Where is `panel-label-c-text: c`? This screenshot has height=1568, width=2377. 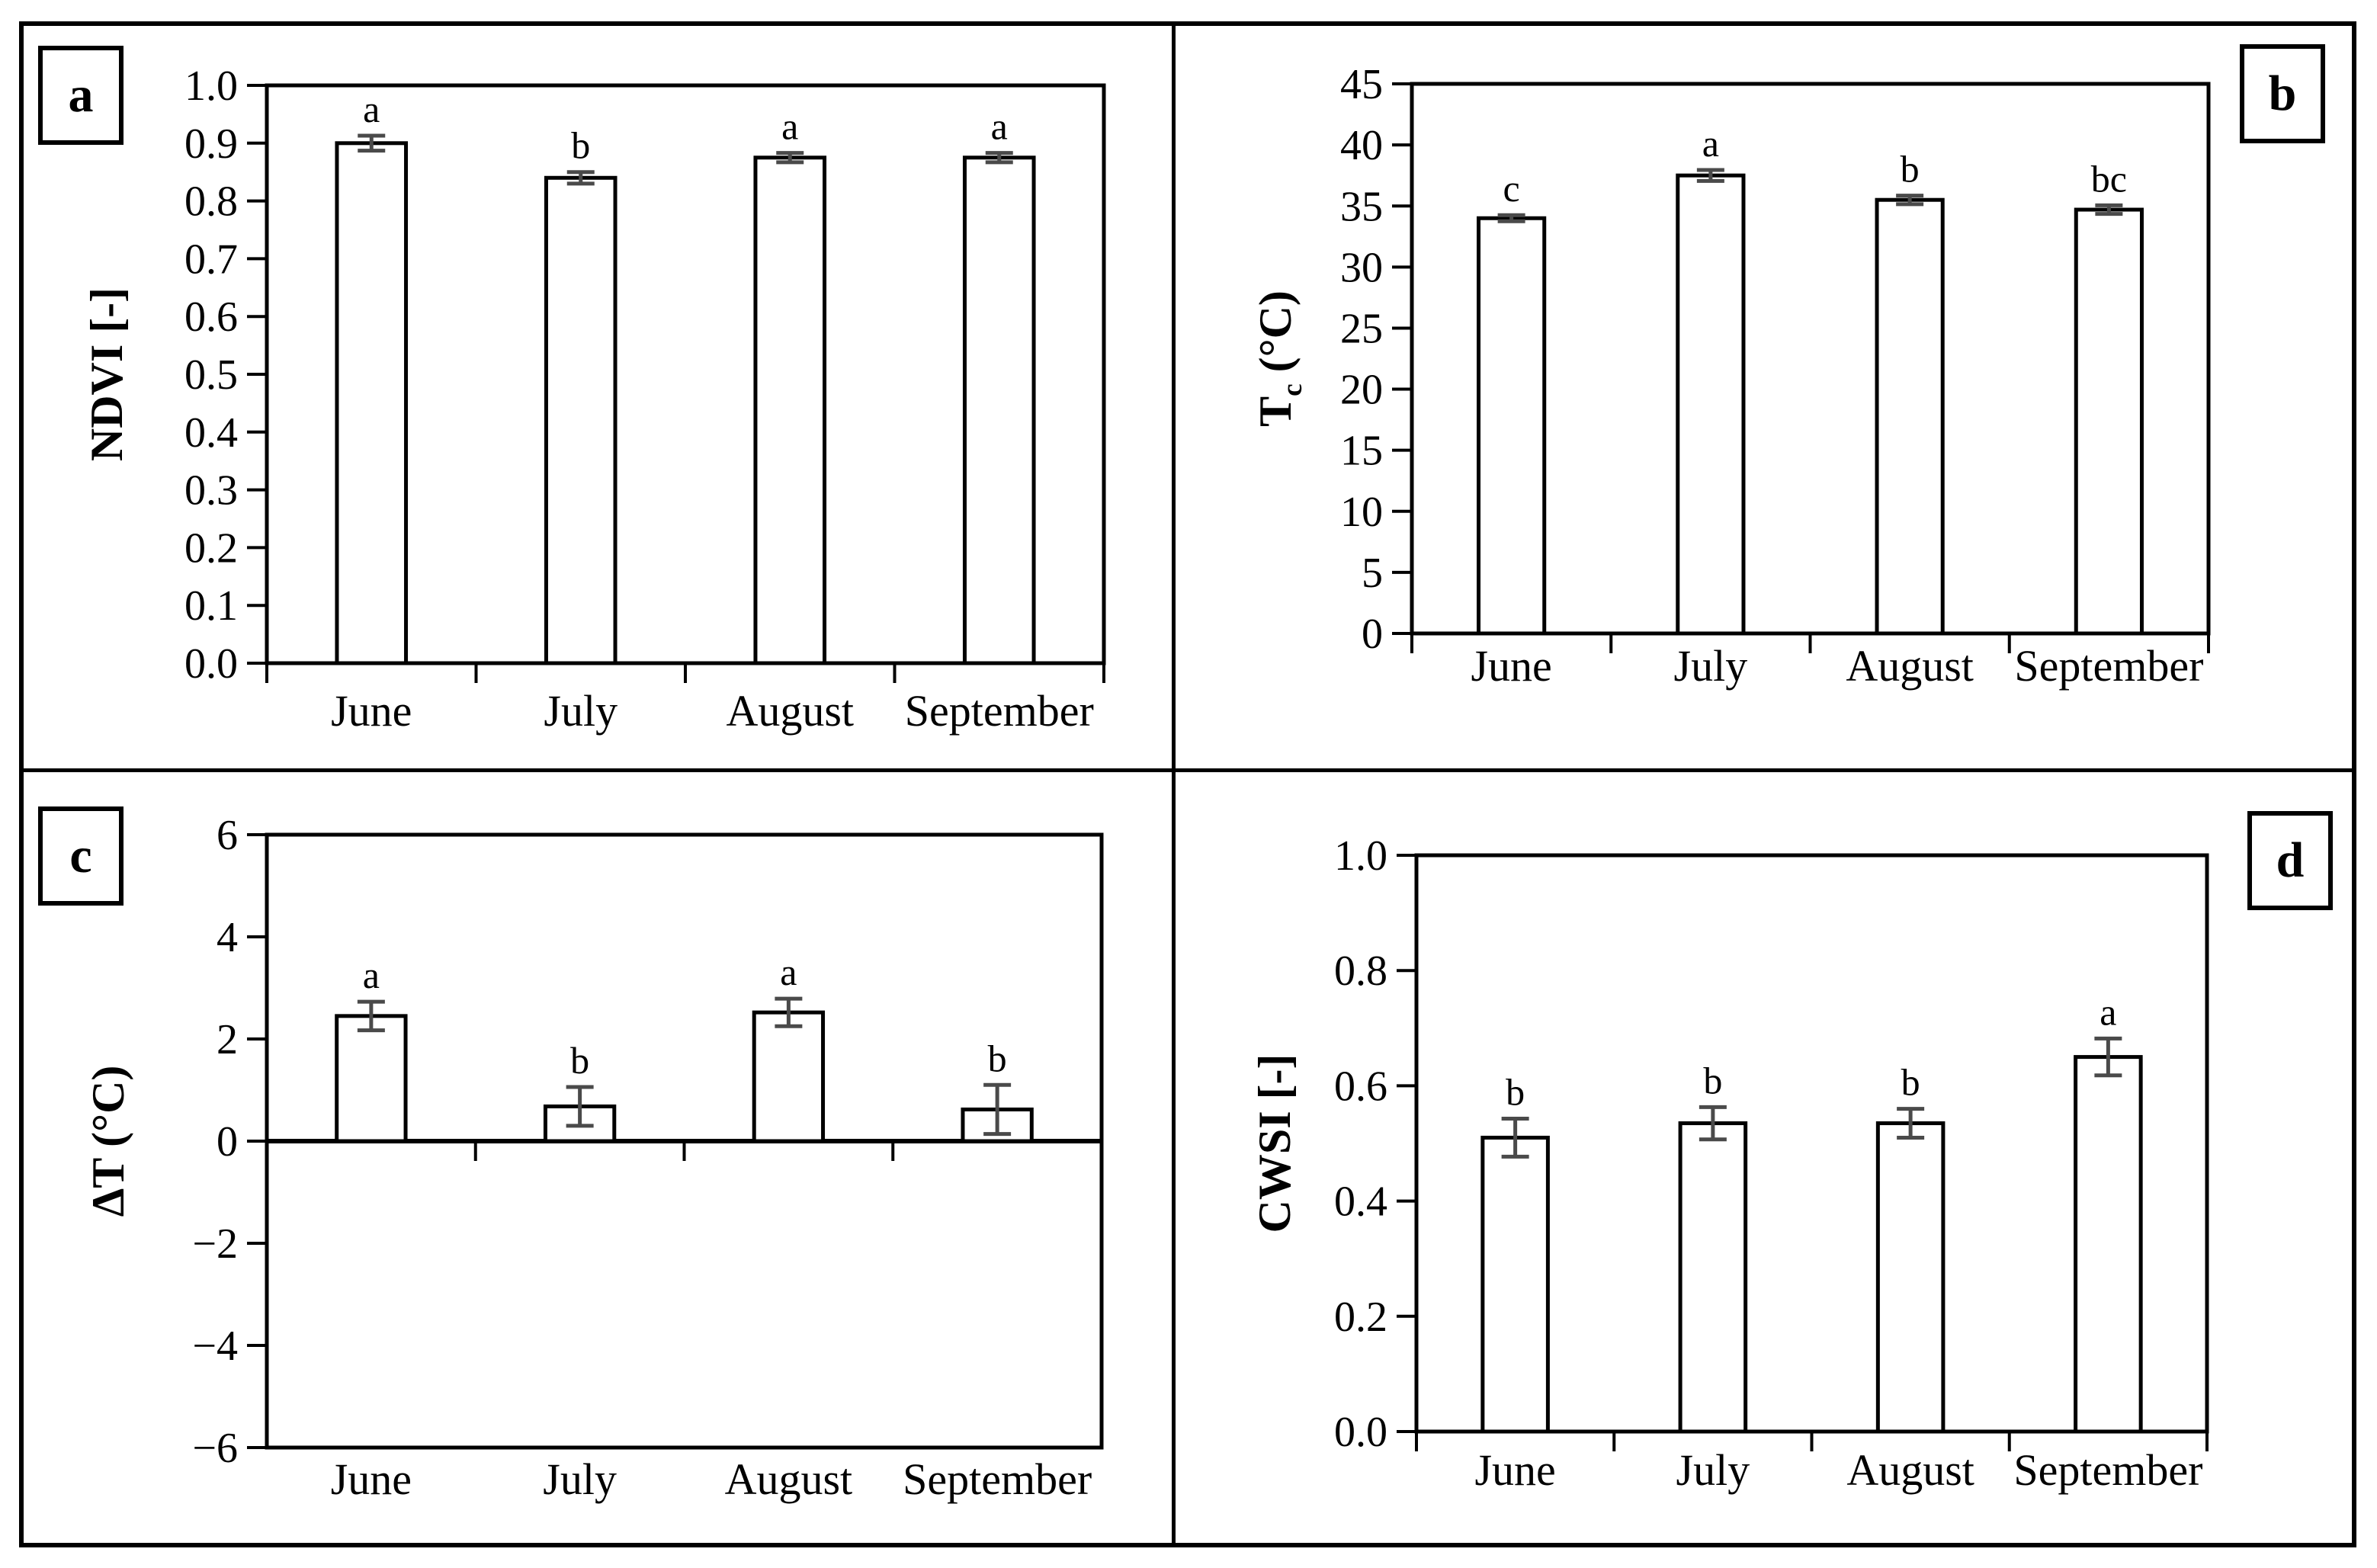
panel-label-c-text: c is located at coordinates (80, 855).